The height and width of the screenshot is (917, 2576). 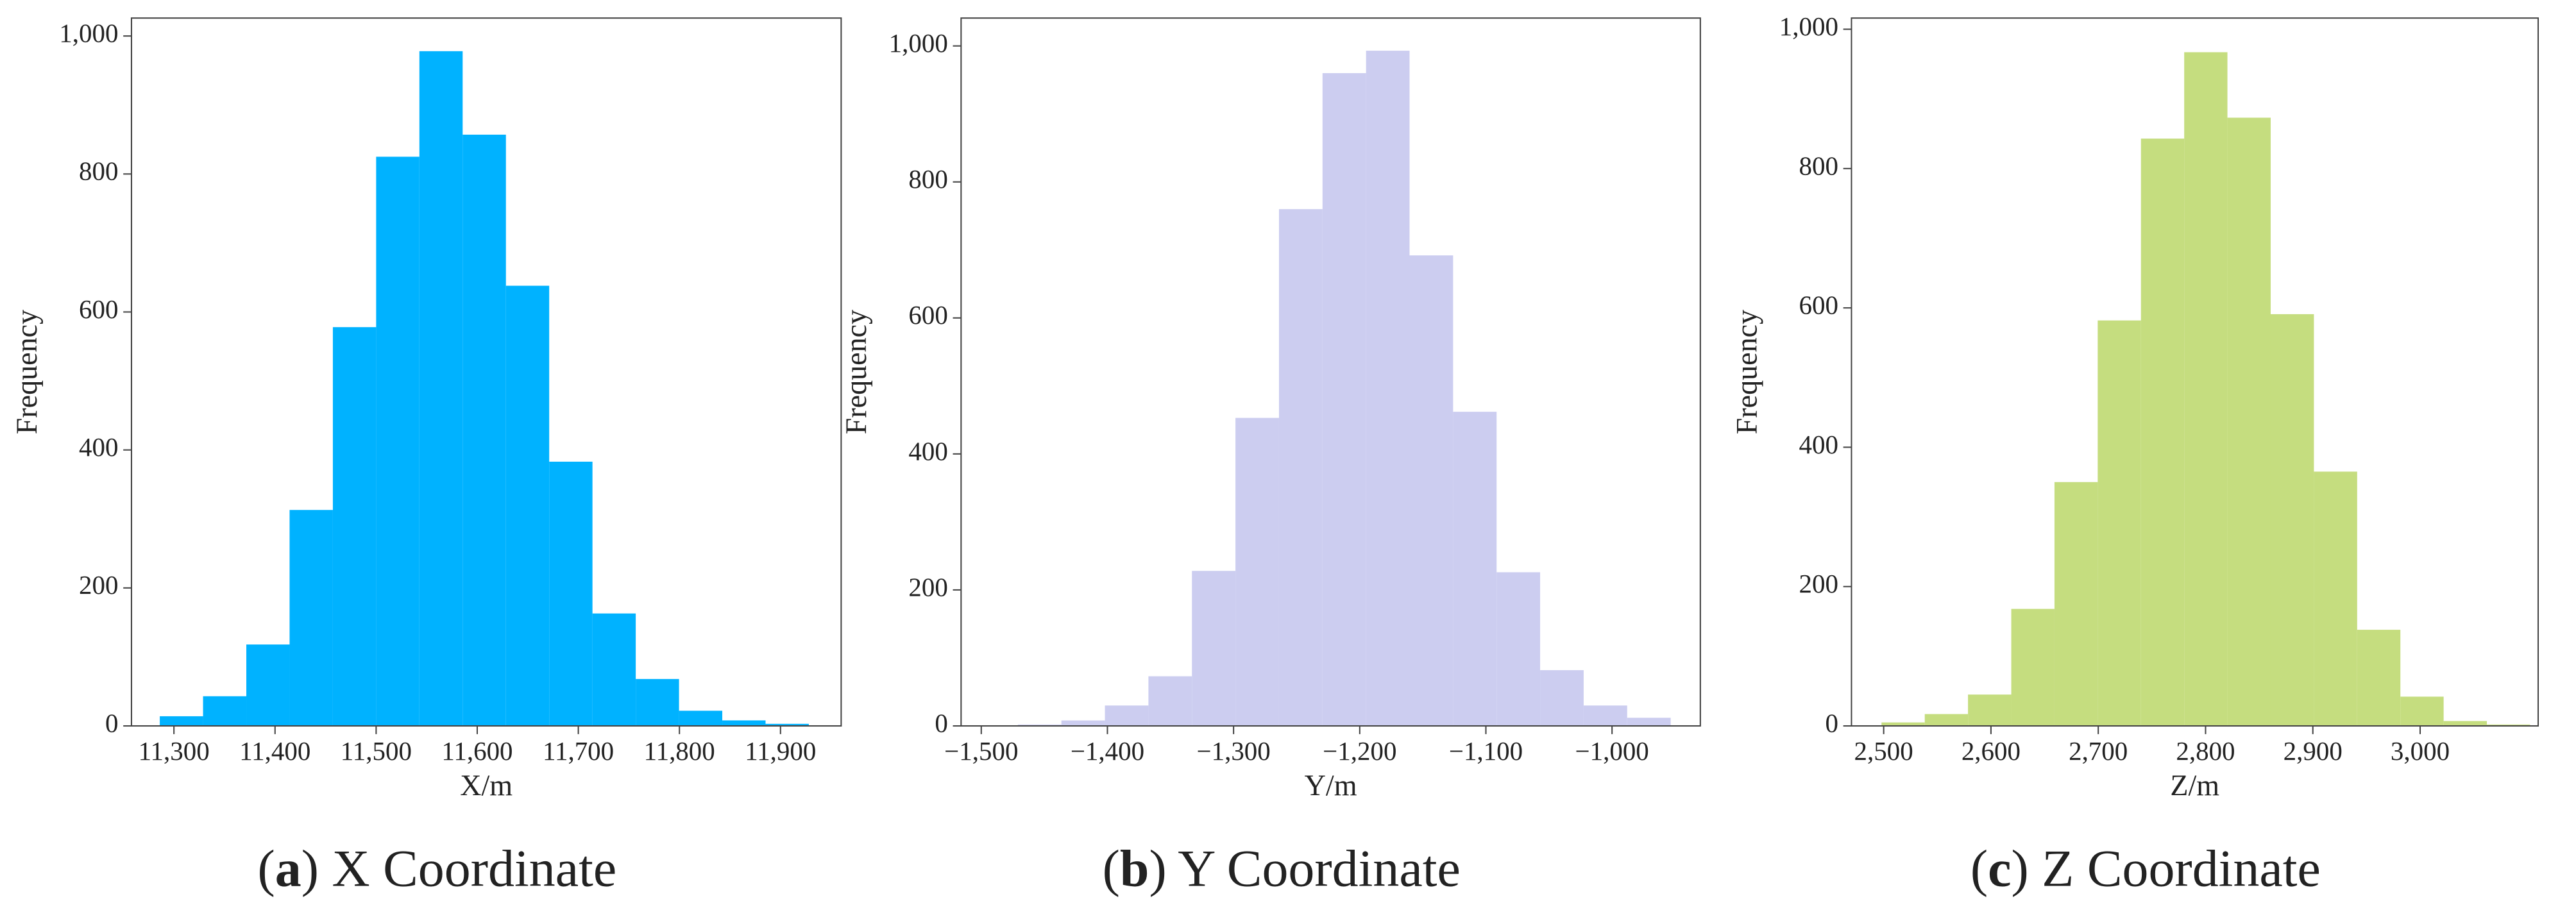 What do you see at coordinates (1107, 751) in the screenshot?
I see `x-tick-label: −1,400` at bounding box center [1107, 751].